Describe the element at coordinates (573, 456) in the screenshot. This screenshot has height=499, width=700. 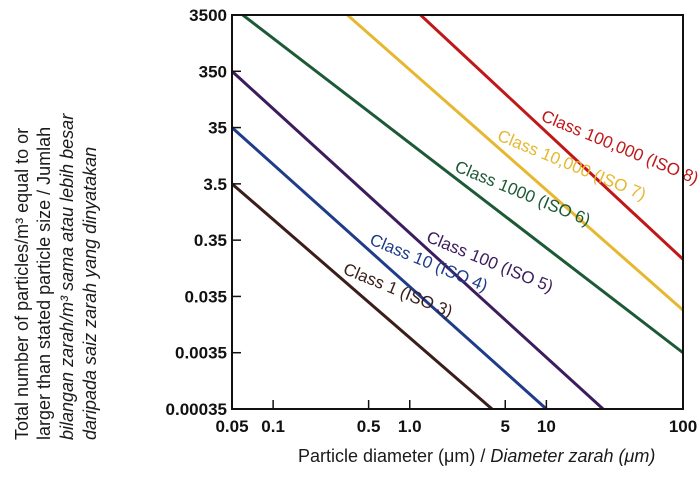
I see `x-axis-label-ms: Diameter zarah (μm)` at that location.